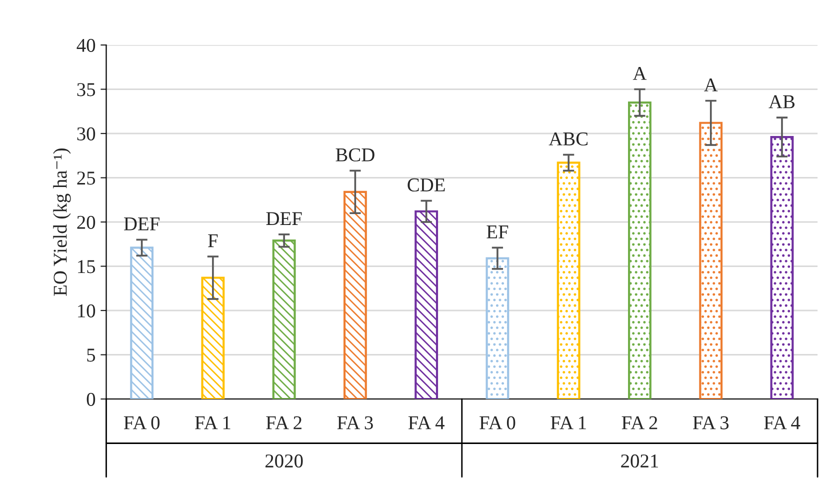 The image size is (830, 500). What do you see at coordinates (86, 89) in the screenshot?
I see `y-tick-label: 35` at bounding box center [86, 89].